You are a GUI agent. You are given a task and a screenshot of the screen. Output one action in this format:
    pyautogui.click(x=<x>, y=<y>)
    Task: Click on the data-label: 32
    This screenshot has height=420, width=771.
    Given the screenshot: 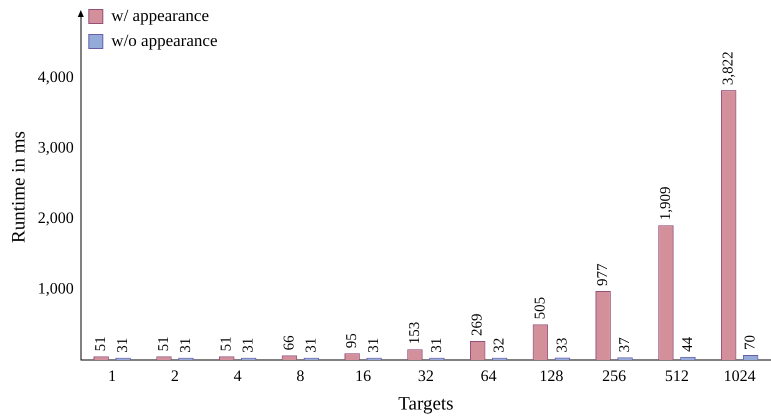 What is the action you would take?
    pyautogui.click(x=500, y=345)
    